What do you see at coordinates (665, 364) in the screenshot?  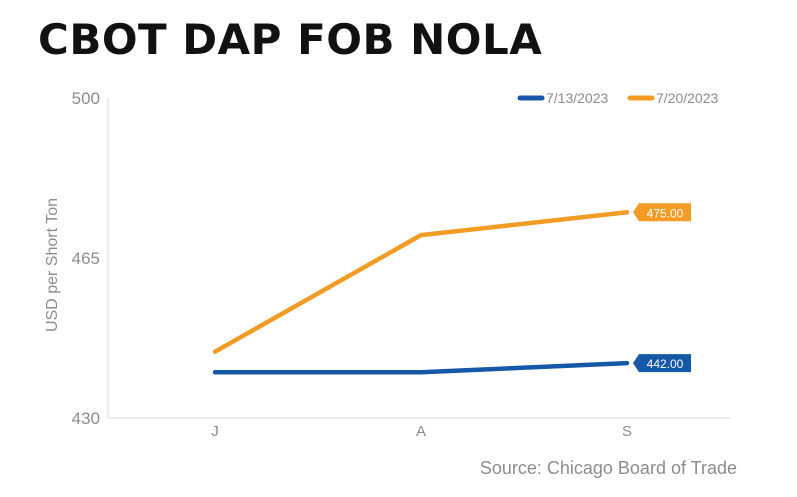 I see `end-label-value: 442.00` at bounding box center [665, 364].